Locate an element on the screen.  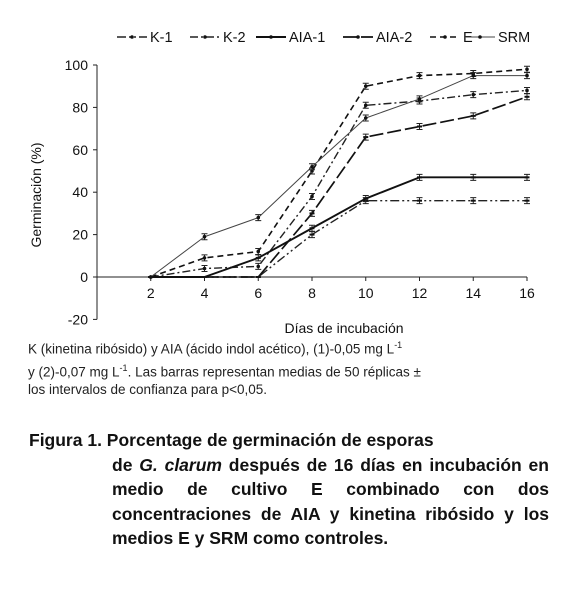
legend-item-srm: SRM is located at coordinates (497, 38).